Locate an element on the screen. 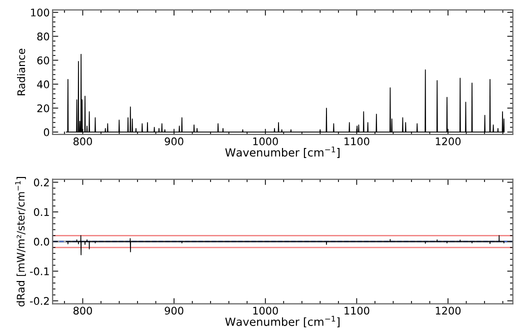 The width and height of the screenshot is (526, 332). y-tick-label: 0.0 is located at coordinates (42, 242).